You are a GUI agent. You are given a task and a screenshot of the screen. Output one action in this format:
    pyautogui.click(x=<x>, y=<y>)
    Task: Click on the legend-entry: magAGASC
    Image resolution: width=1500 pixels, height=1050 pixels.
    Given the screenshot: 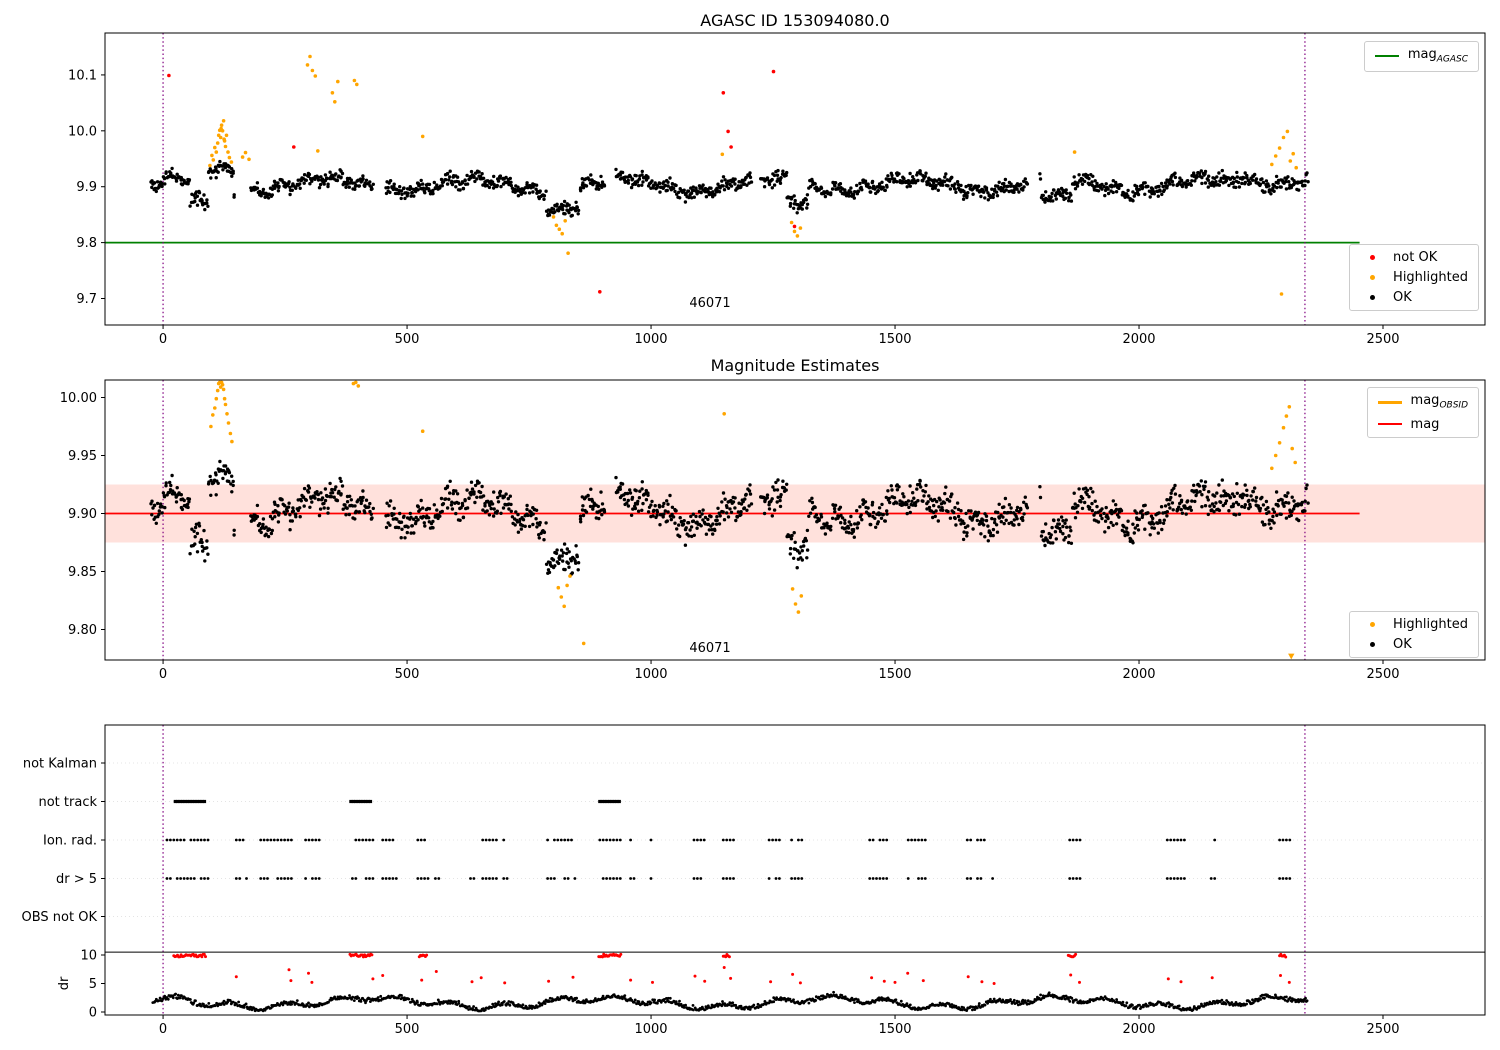 What is the action you would take?
    pyautogui.click(x=1421, y=56)
    